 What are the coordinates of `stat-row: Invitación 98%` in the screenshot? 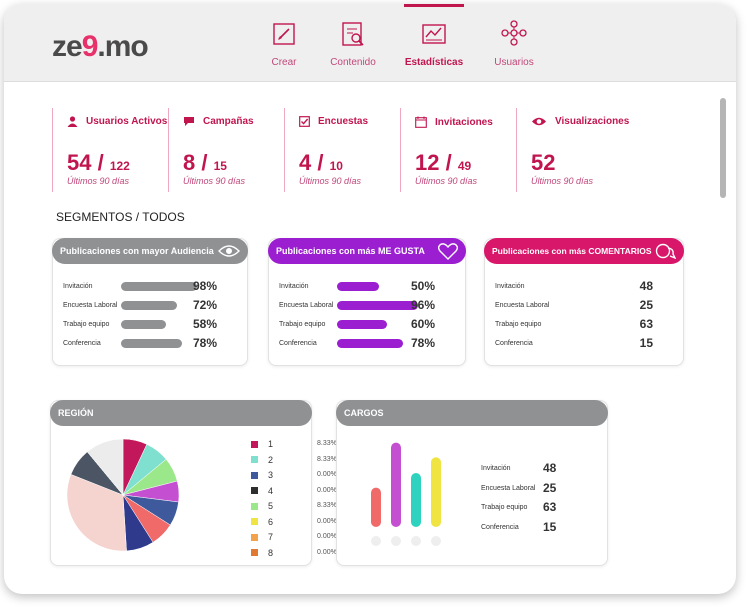 It's located at (150, 286).